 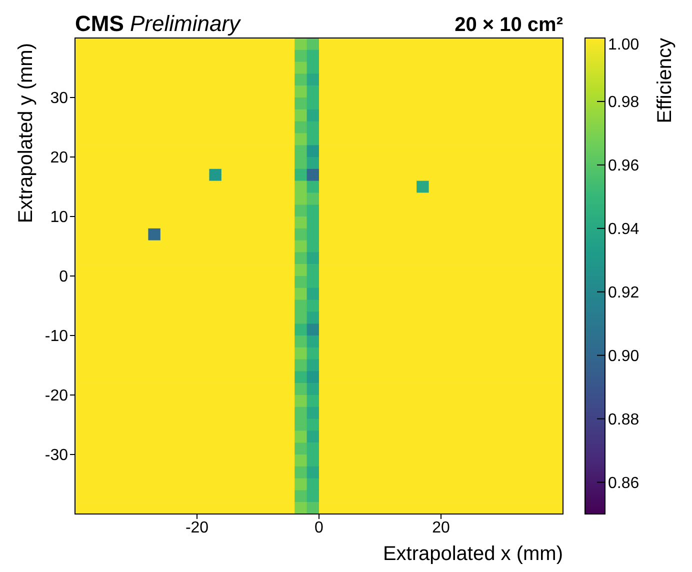 What do you see at coordinates (56, 396) in the screenshot?
I see `y-tick-label: -20` at bounding box center [56, 396].